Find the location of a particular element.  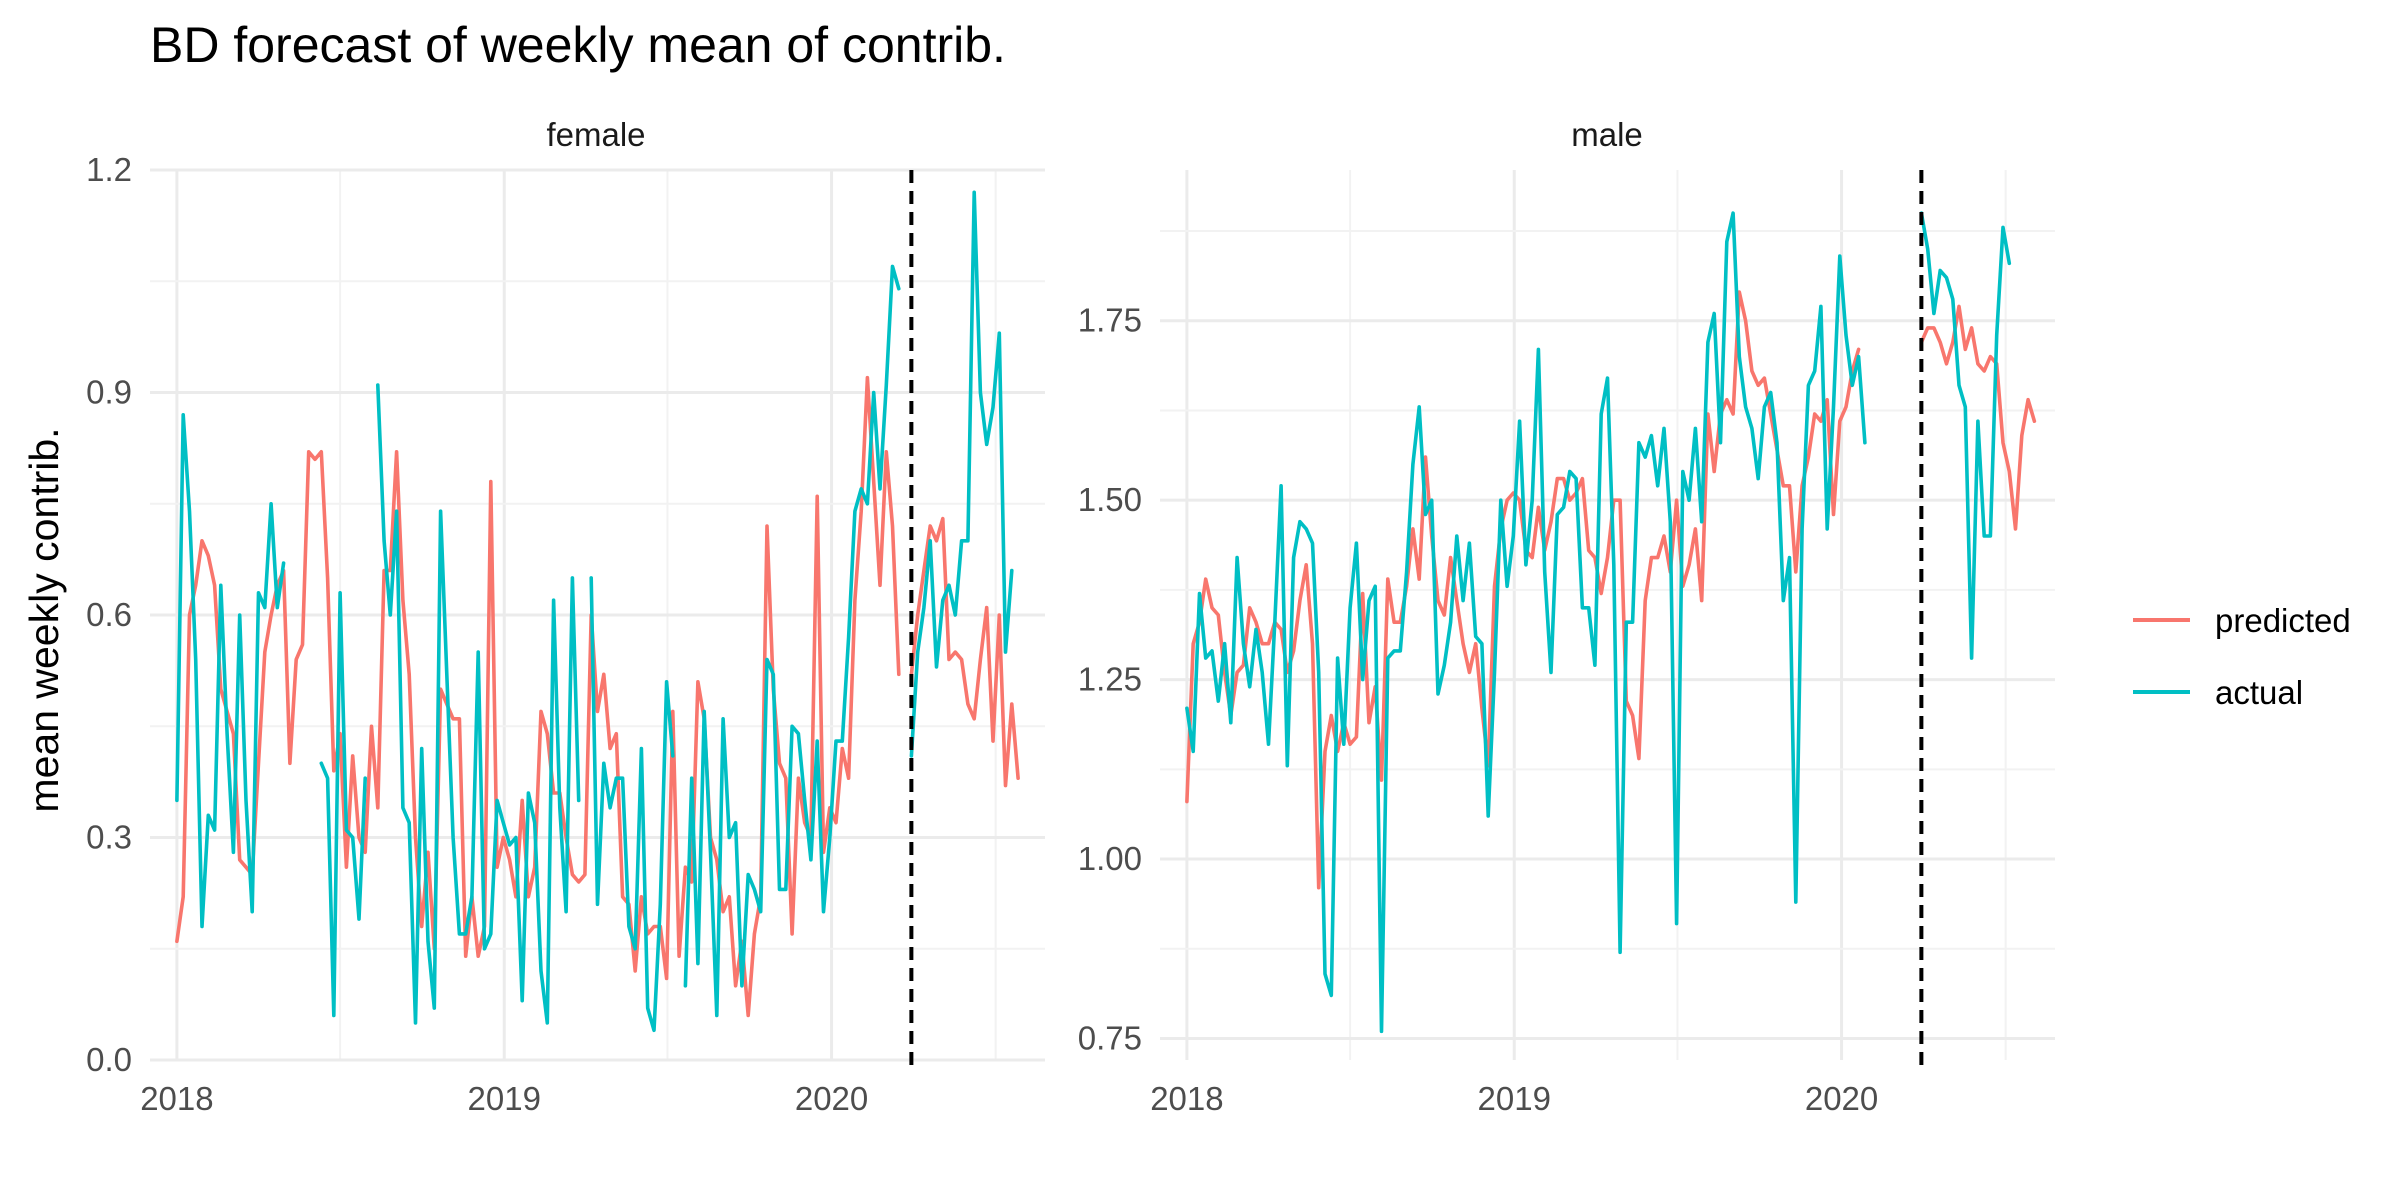

y-tick-label: 1.50 is located at coordinates (1110, 499).